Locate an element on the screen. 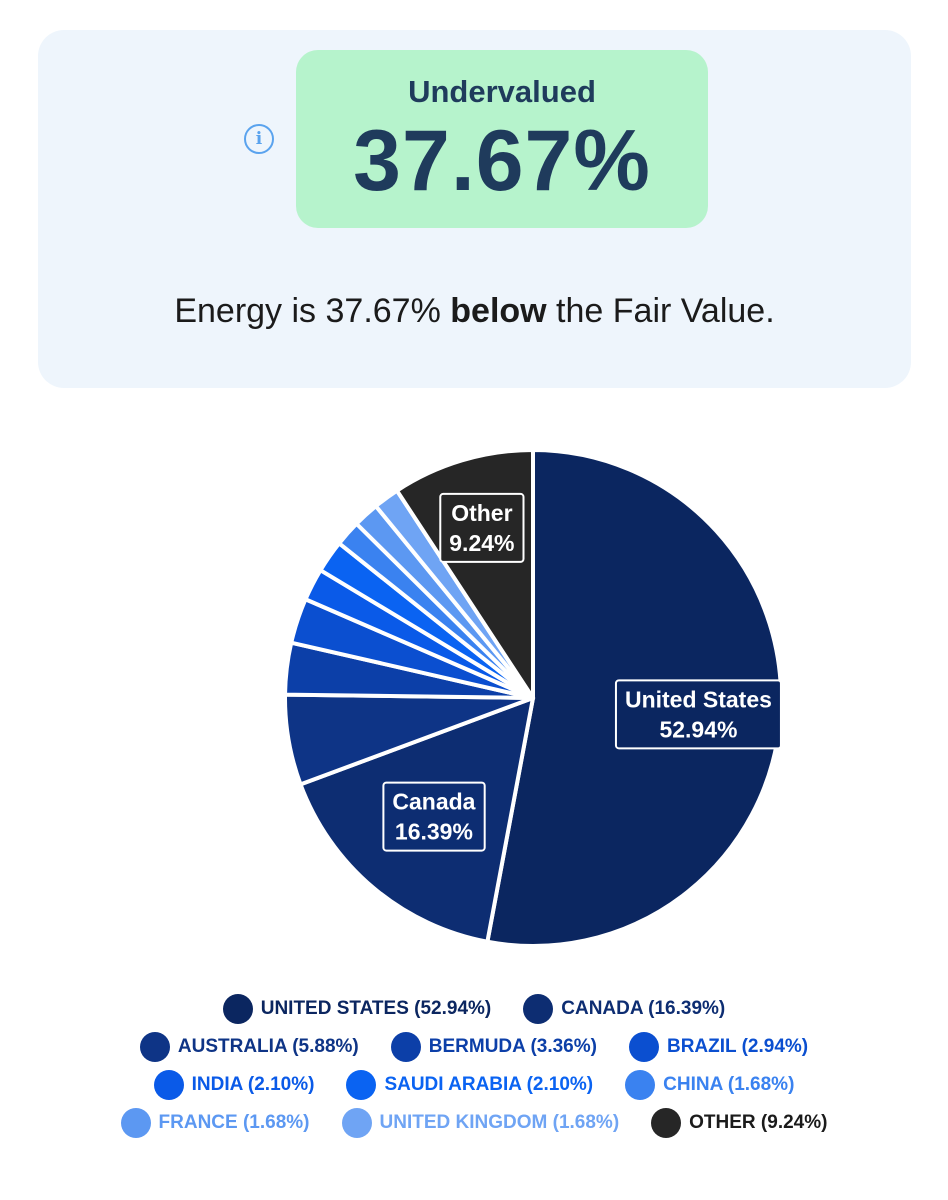  info-icon: i is located at coordinates (259, 139).